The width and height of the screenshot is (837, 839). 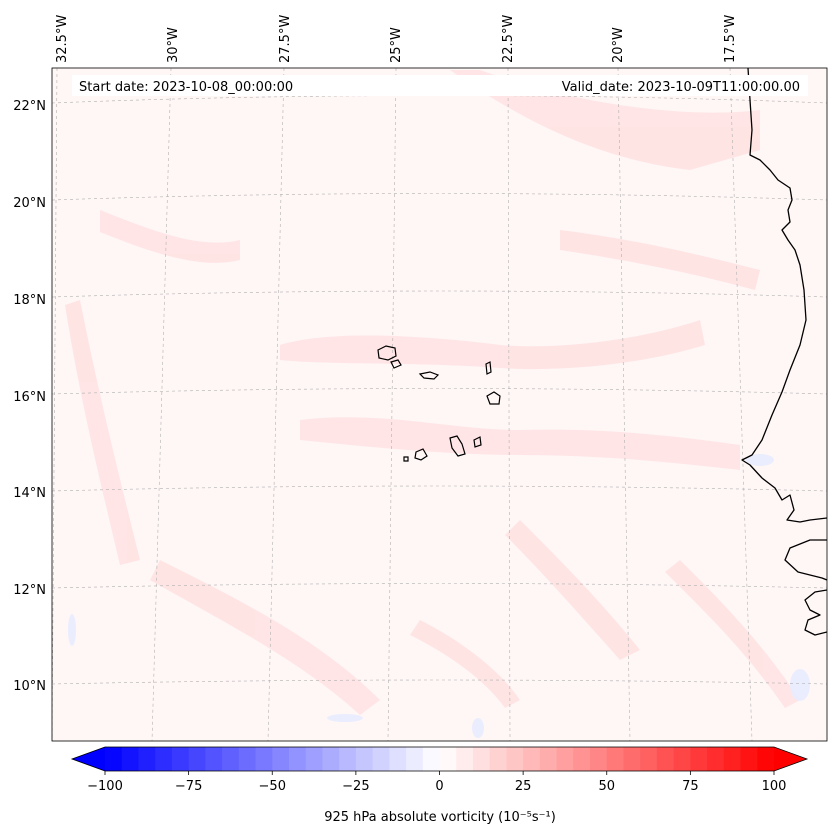 I want to click on colorbar-tick-label: 50, so click(x=606, y=786).